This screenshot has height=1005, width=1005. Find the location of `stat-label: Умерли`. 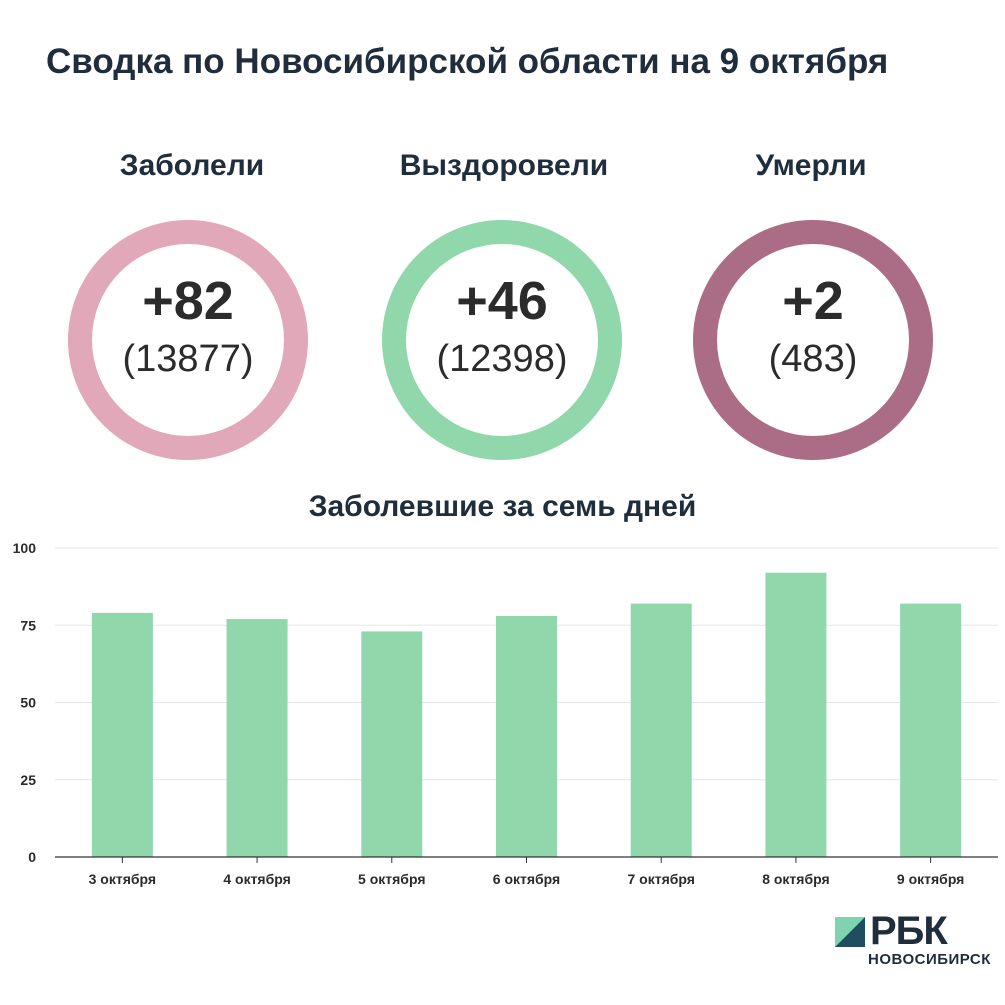

stat-label: Умерли is located at coordinates (811, 165).